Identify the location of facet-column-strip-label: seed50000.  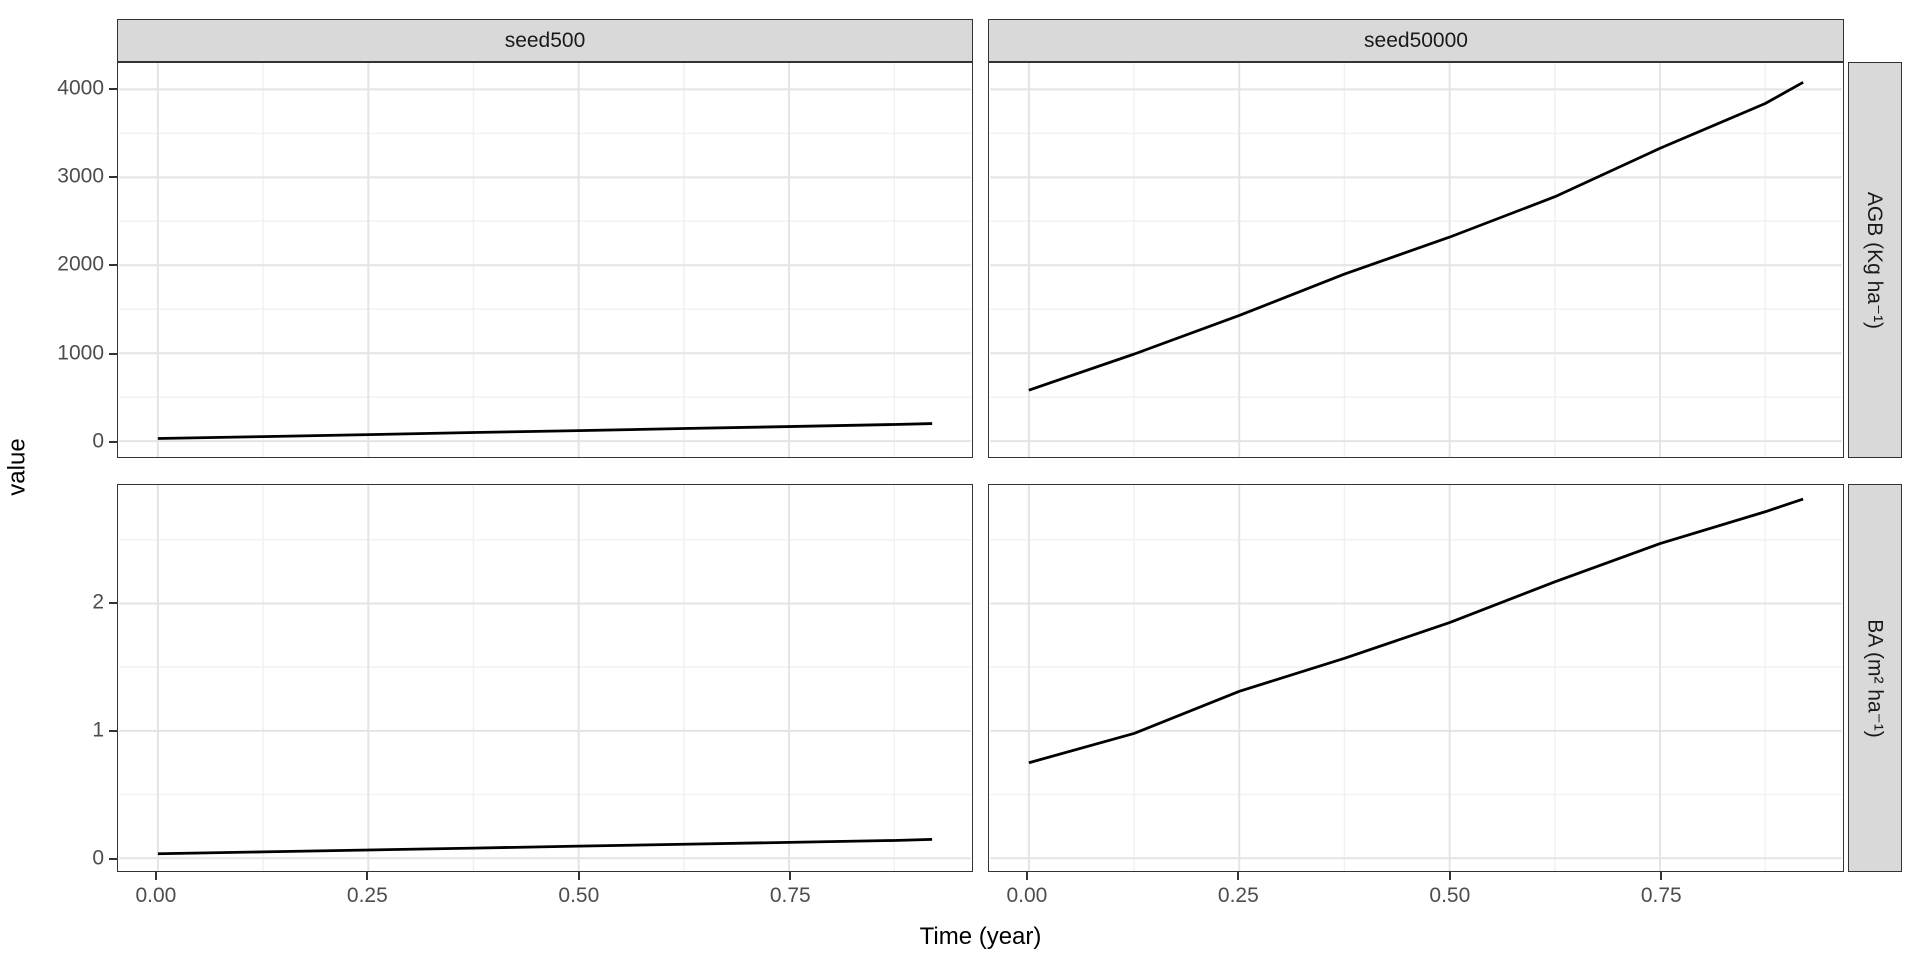
(1416, 40).